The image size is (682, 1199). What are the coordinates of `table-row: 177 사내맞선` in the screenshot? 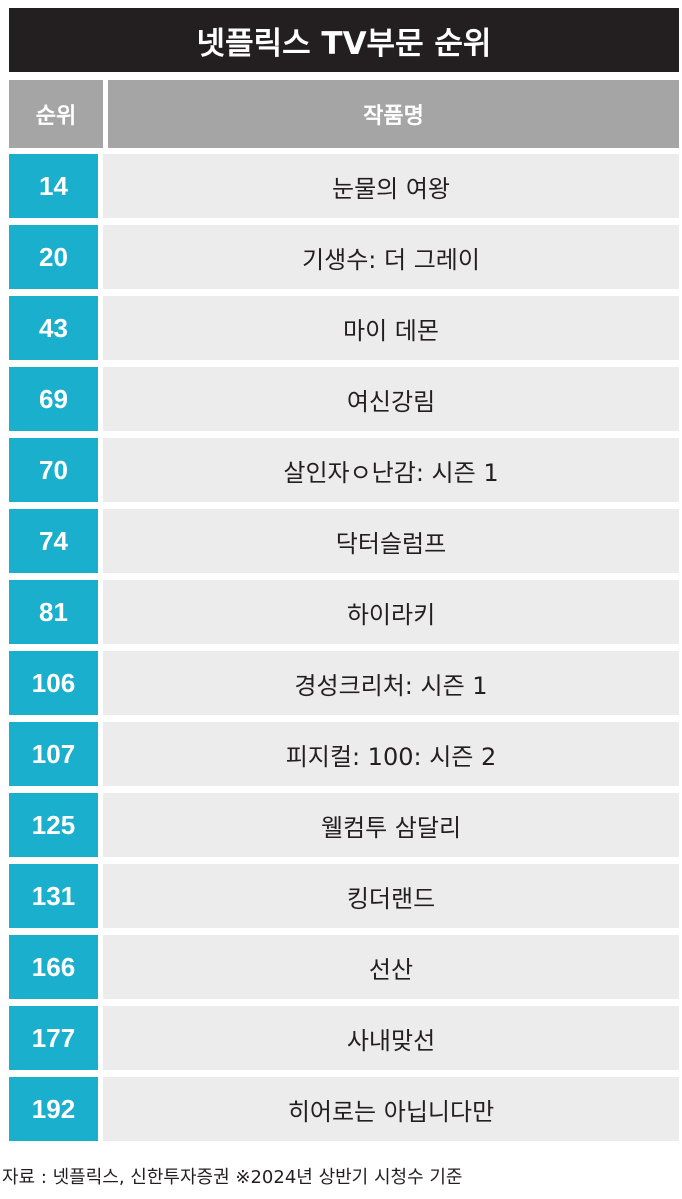 It's located at (344, 1038).